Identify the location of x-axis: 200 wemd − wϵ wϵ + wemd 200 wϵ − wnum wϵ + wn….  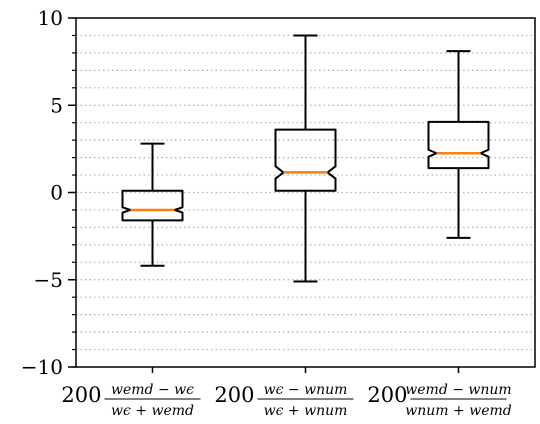
(286, 393).